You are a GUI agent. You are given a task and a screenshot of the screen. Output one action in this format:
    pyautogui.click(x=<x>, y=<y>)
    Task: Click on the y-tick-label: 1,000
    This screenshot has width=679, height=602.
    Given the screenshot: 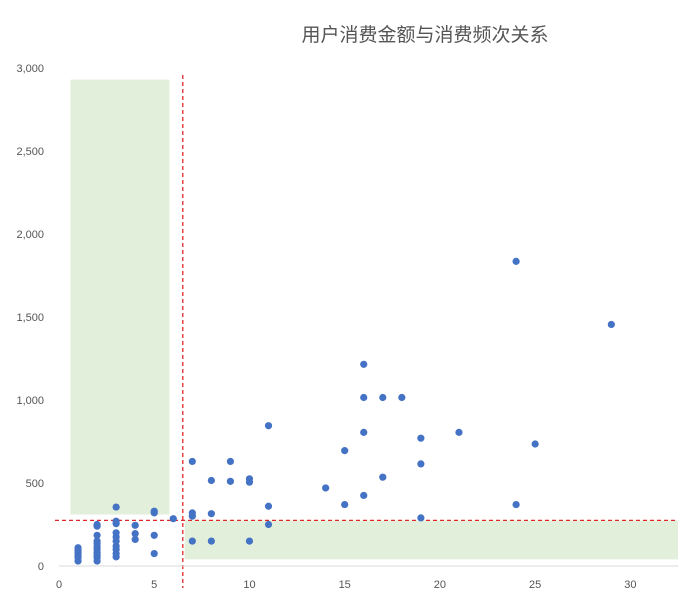 What is the action you would take?
    pyautogui.click(x=30, y=401)
    